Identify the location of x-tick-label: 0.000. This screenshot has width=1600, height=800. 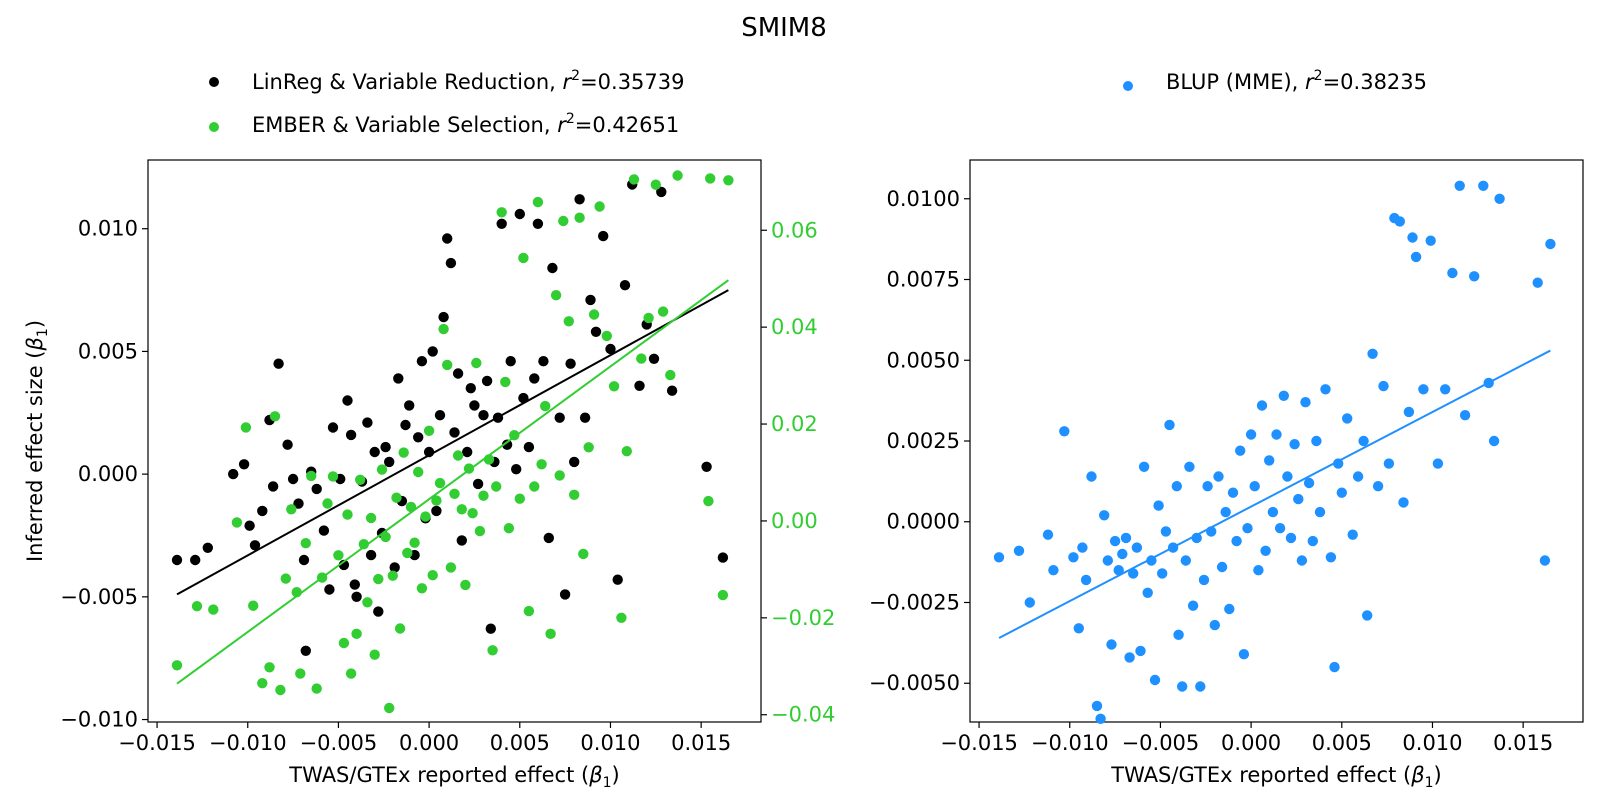
(429, 743).